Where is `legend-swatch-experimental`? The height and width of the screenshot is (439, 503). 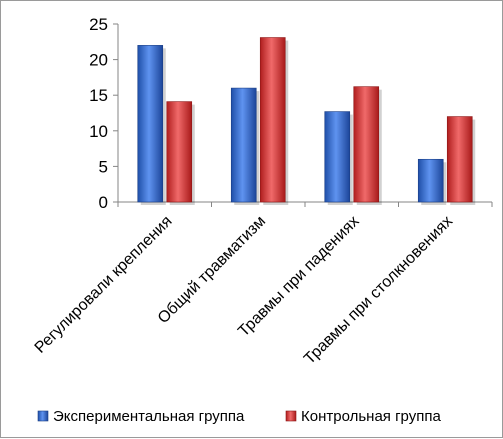 legend-swatch-experimental is located at coordinates (43, 416).